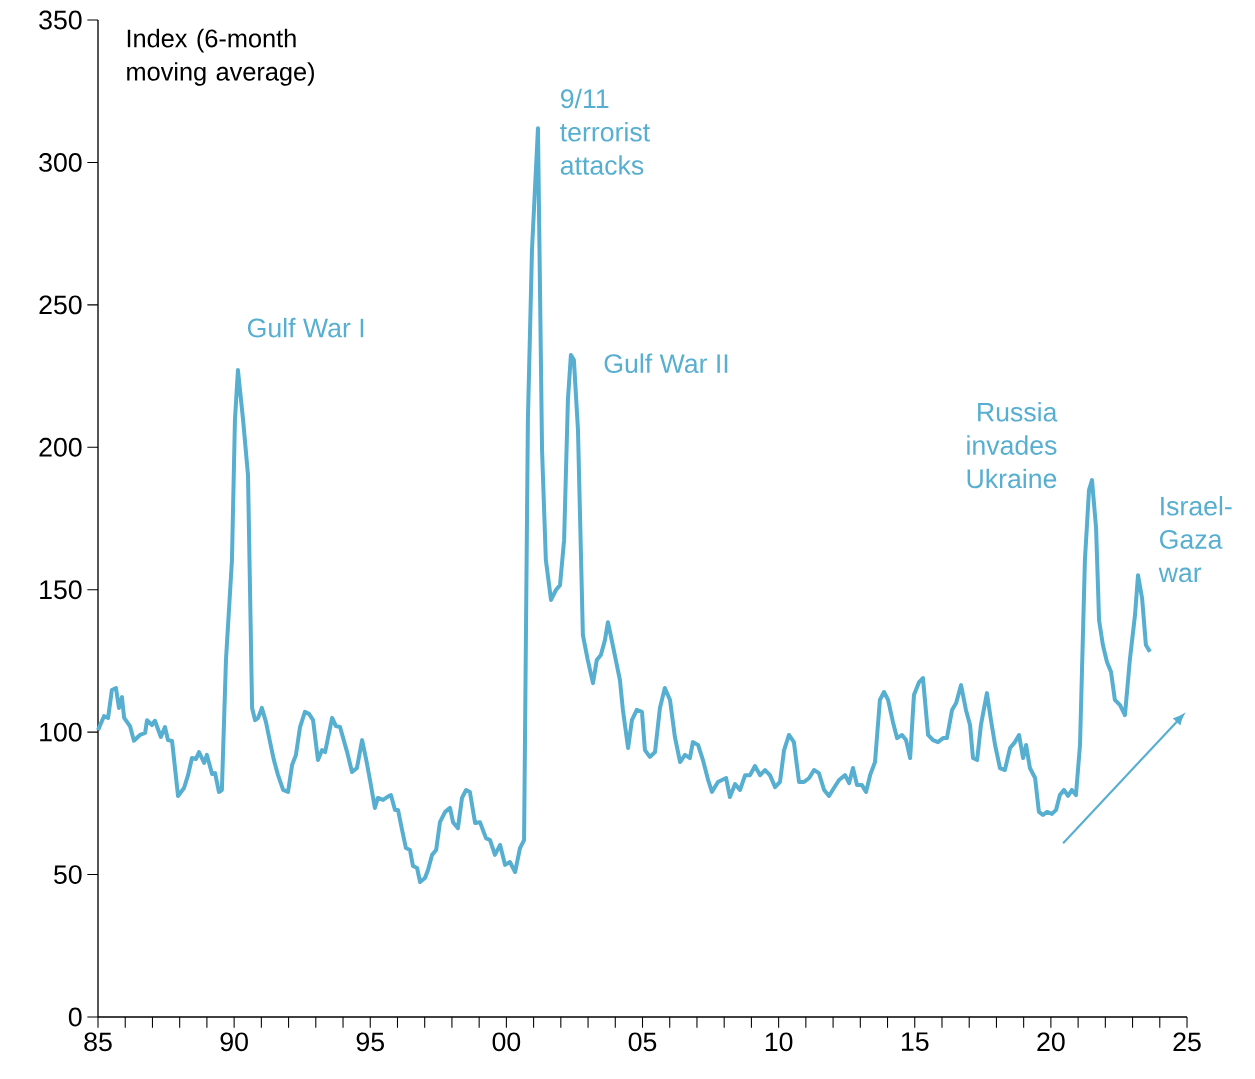  I want to click on y-tick-label: 350, so click(60, 20).